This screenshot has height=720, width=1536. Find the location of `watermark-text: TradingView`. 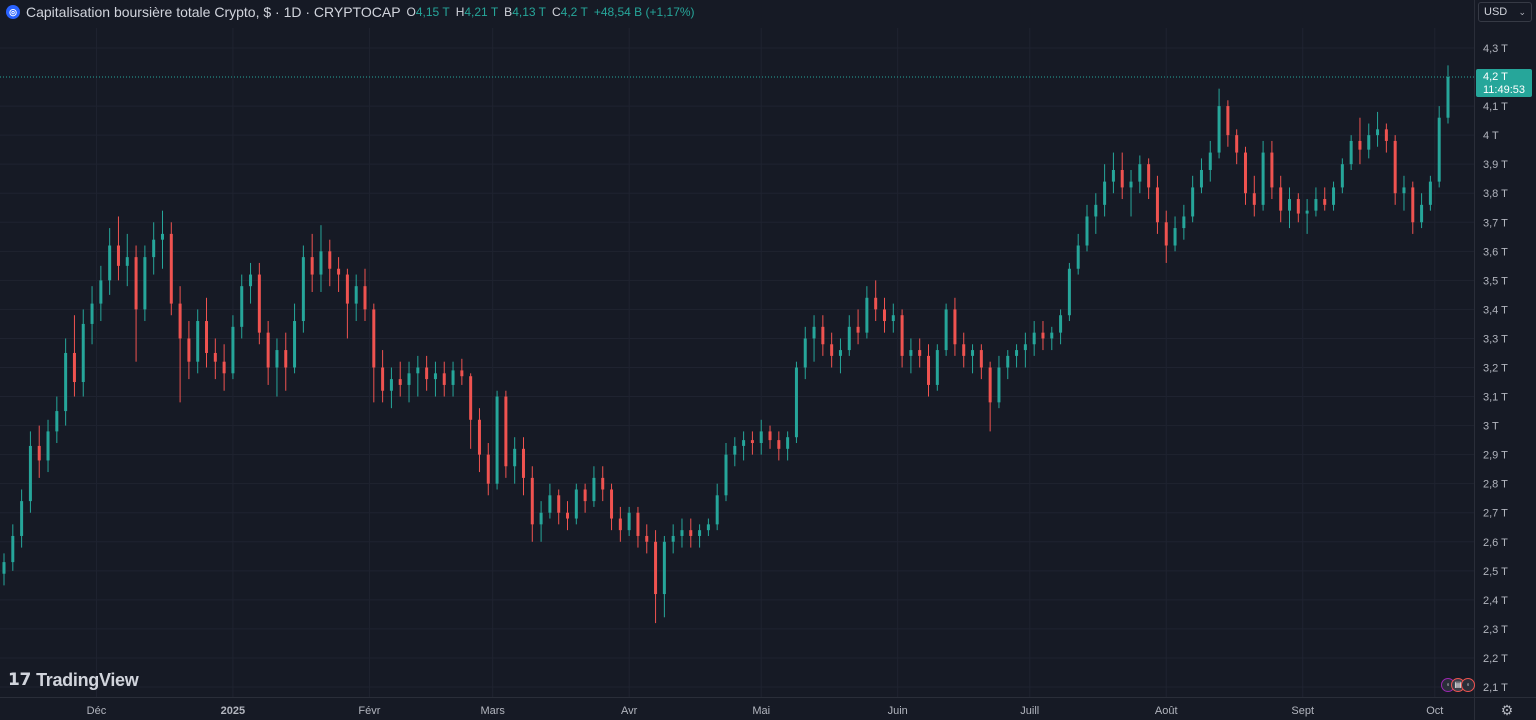

watermark-text: TradingView is located at coordinates (87, 679).